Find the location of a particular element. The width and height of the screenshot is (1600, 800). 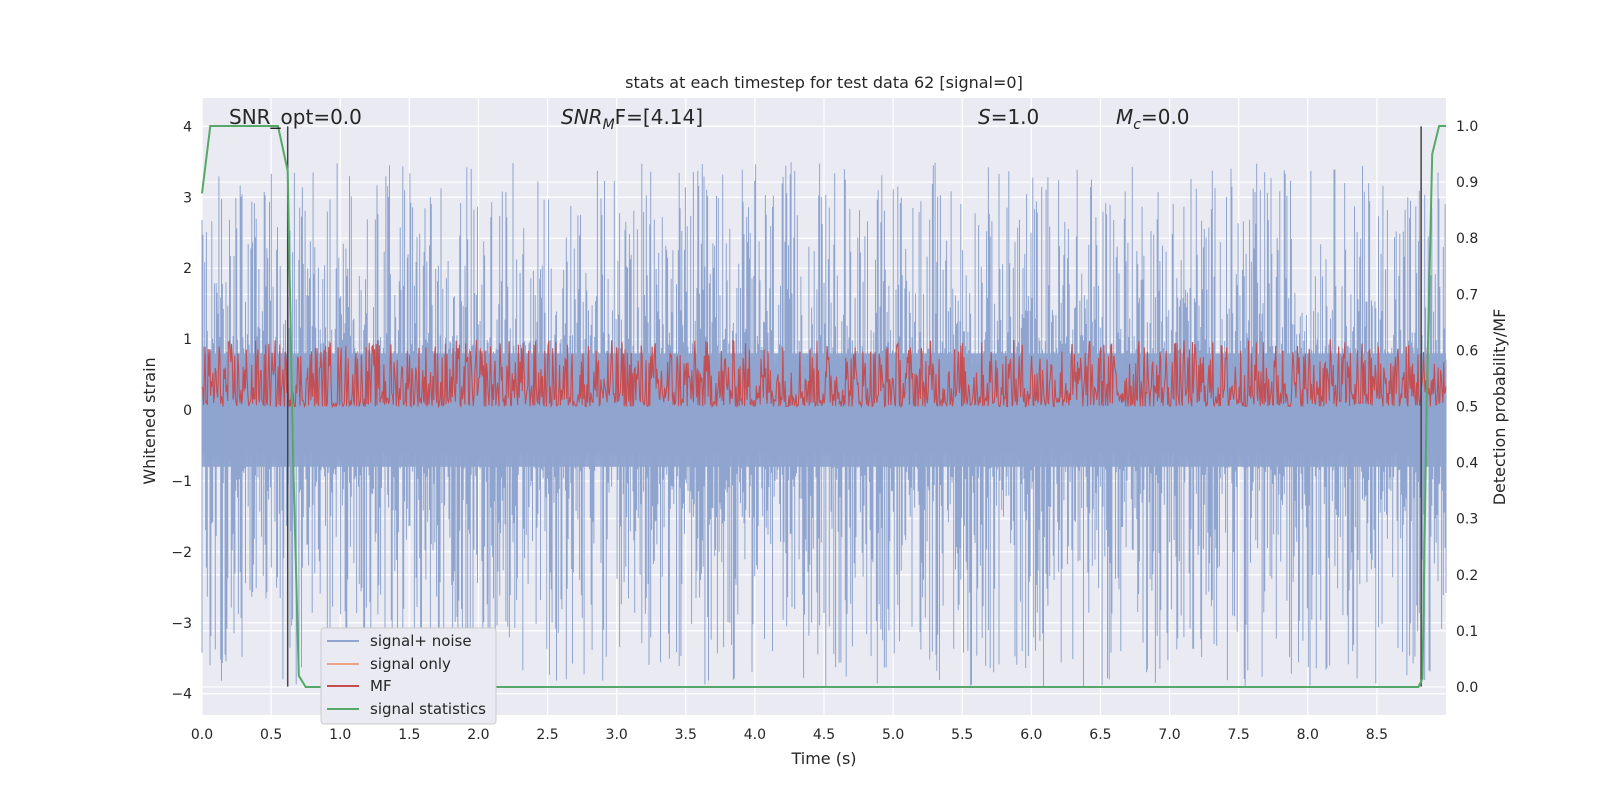

mf-trace is located at coordinates (824, 374).